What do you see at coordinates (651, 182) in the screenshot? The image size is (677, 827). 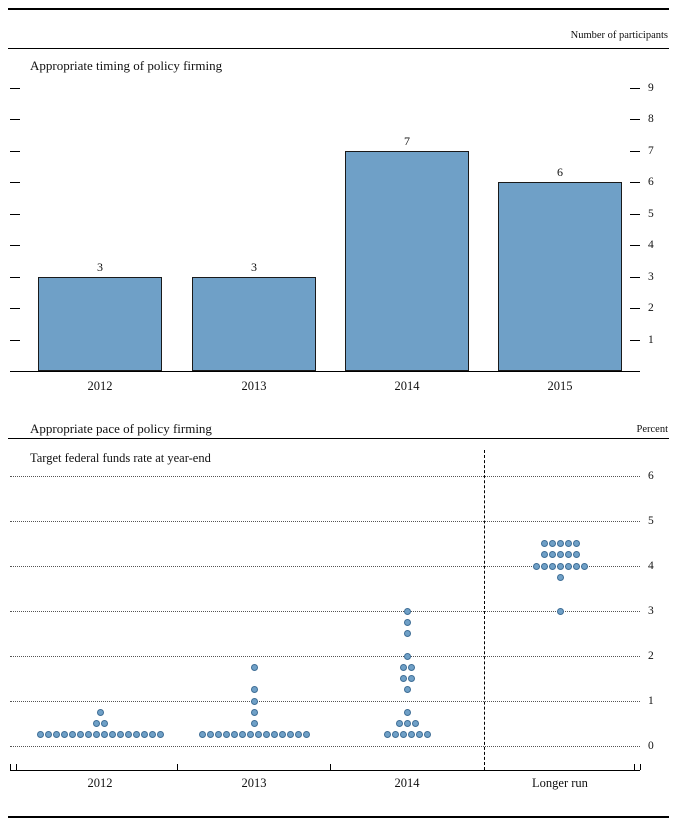 I see `bar-y-tick-label: 6` at bounding box center [651, 182].